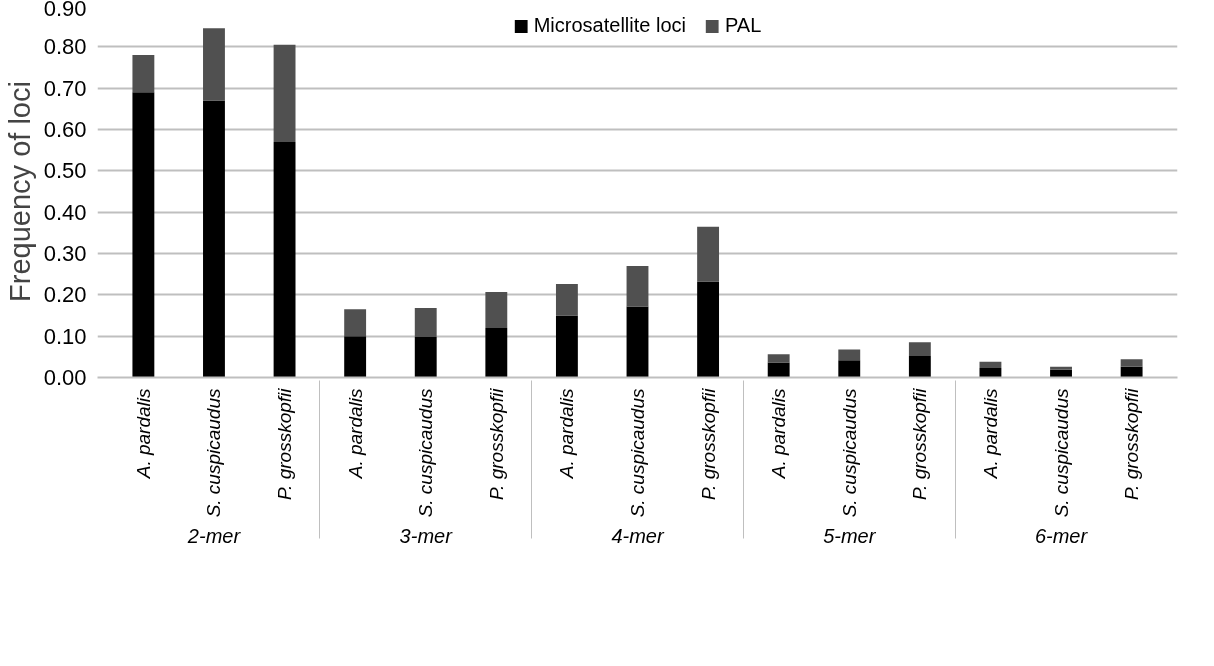  I want to click on y-tick-label: 0.60, so click(65, 129).